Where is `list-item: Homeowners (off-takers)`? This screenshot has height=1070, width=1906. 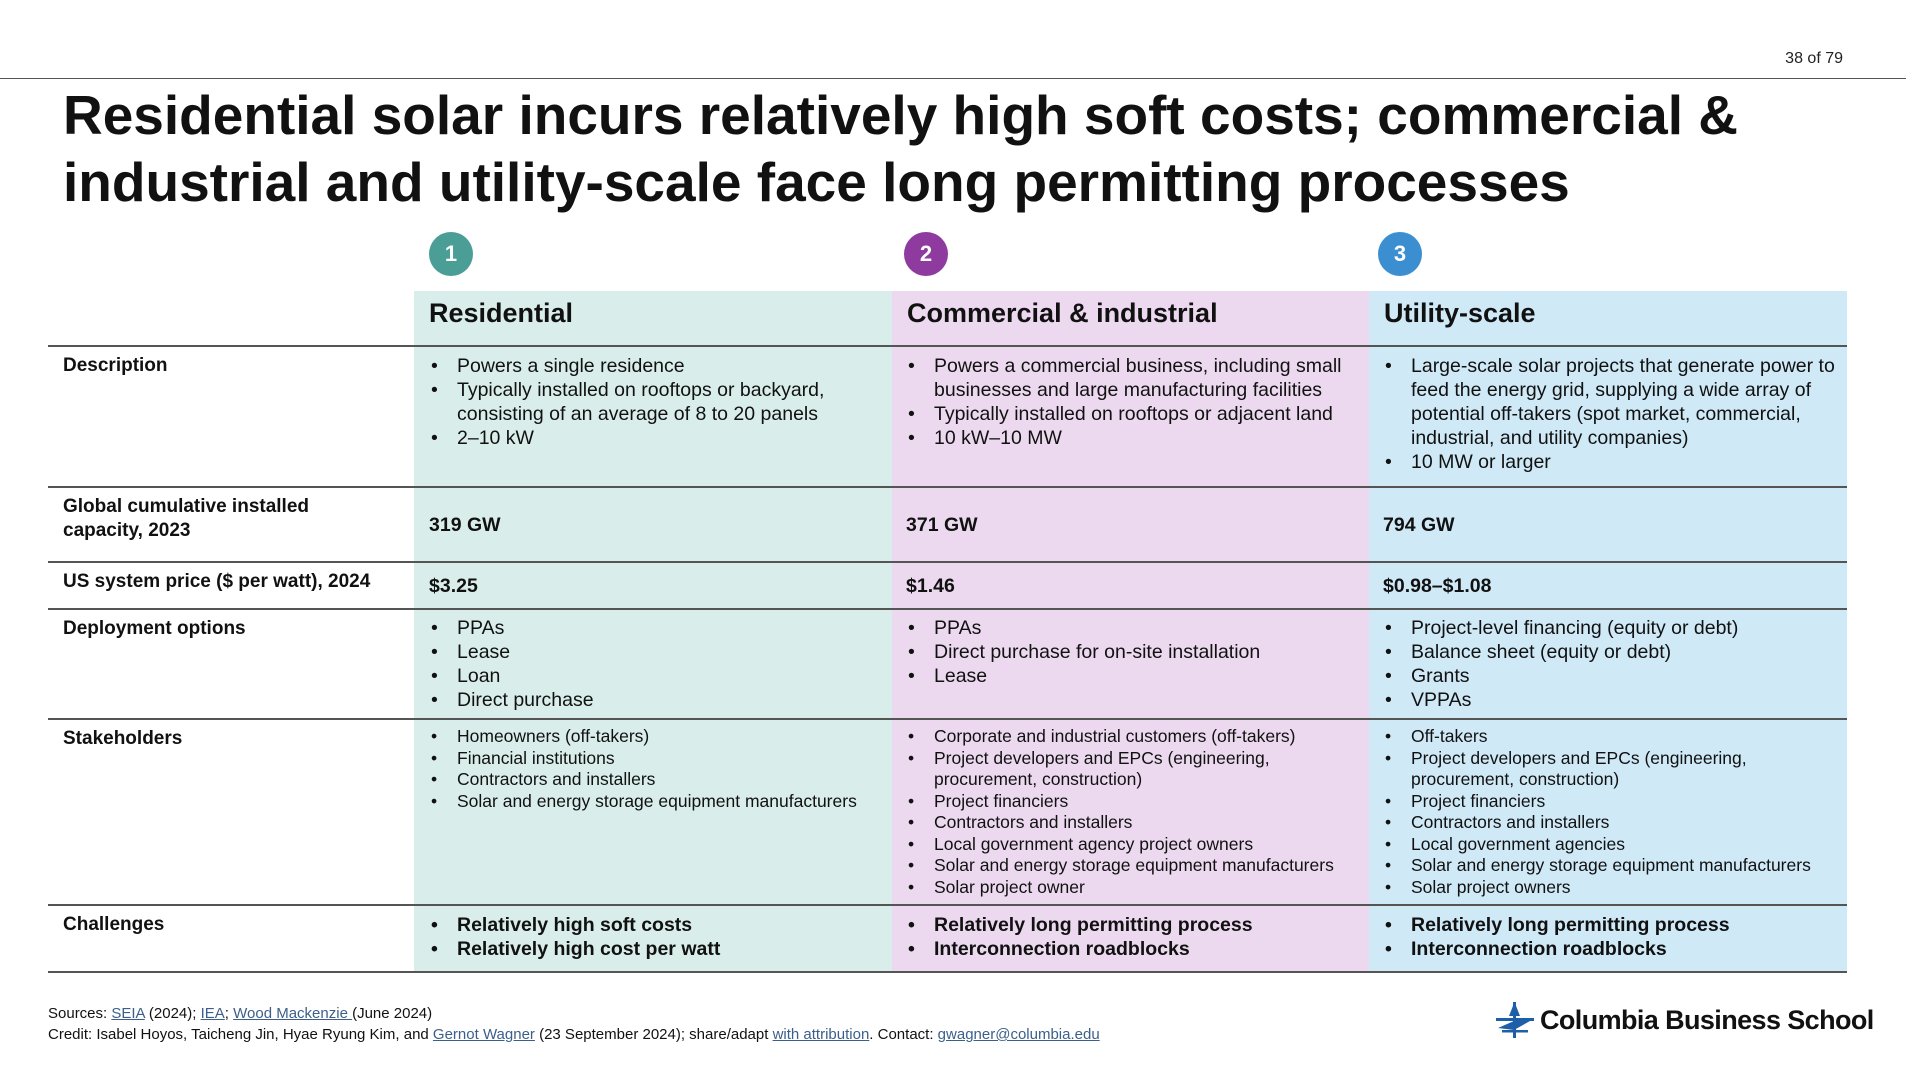 list-item: Homeowners (off-takers) is located at coordinates (659, 737).